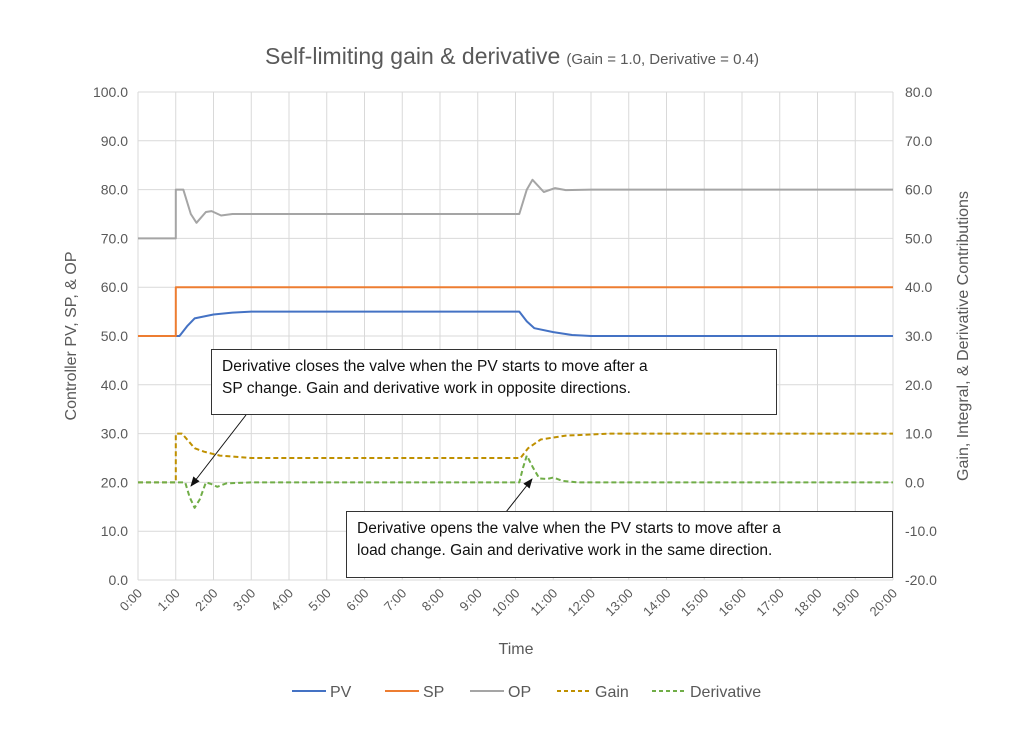  I want to click on y-tick-label: 60.0, so click(114, 287).